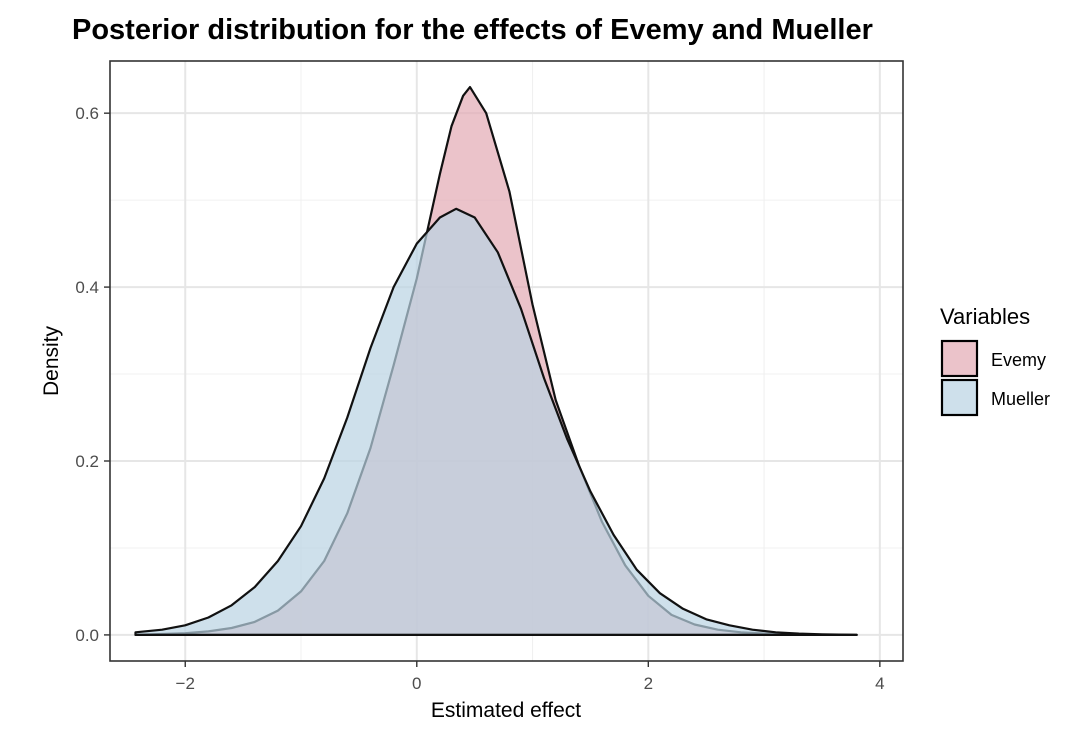 Image resolution: width=1076 pixels, height=734 pixels. What do you see at coordinates (959, 358) in the screenshot?
I see `legend-key-evemy` at bounding box center [959, 358].